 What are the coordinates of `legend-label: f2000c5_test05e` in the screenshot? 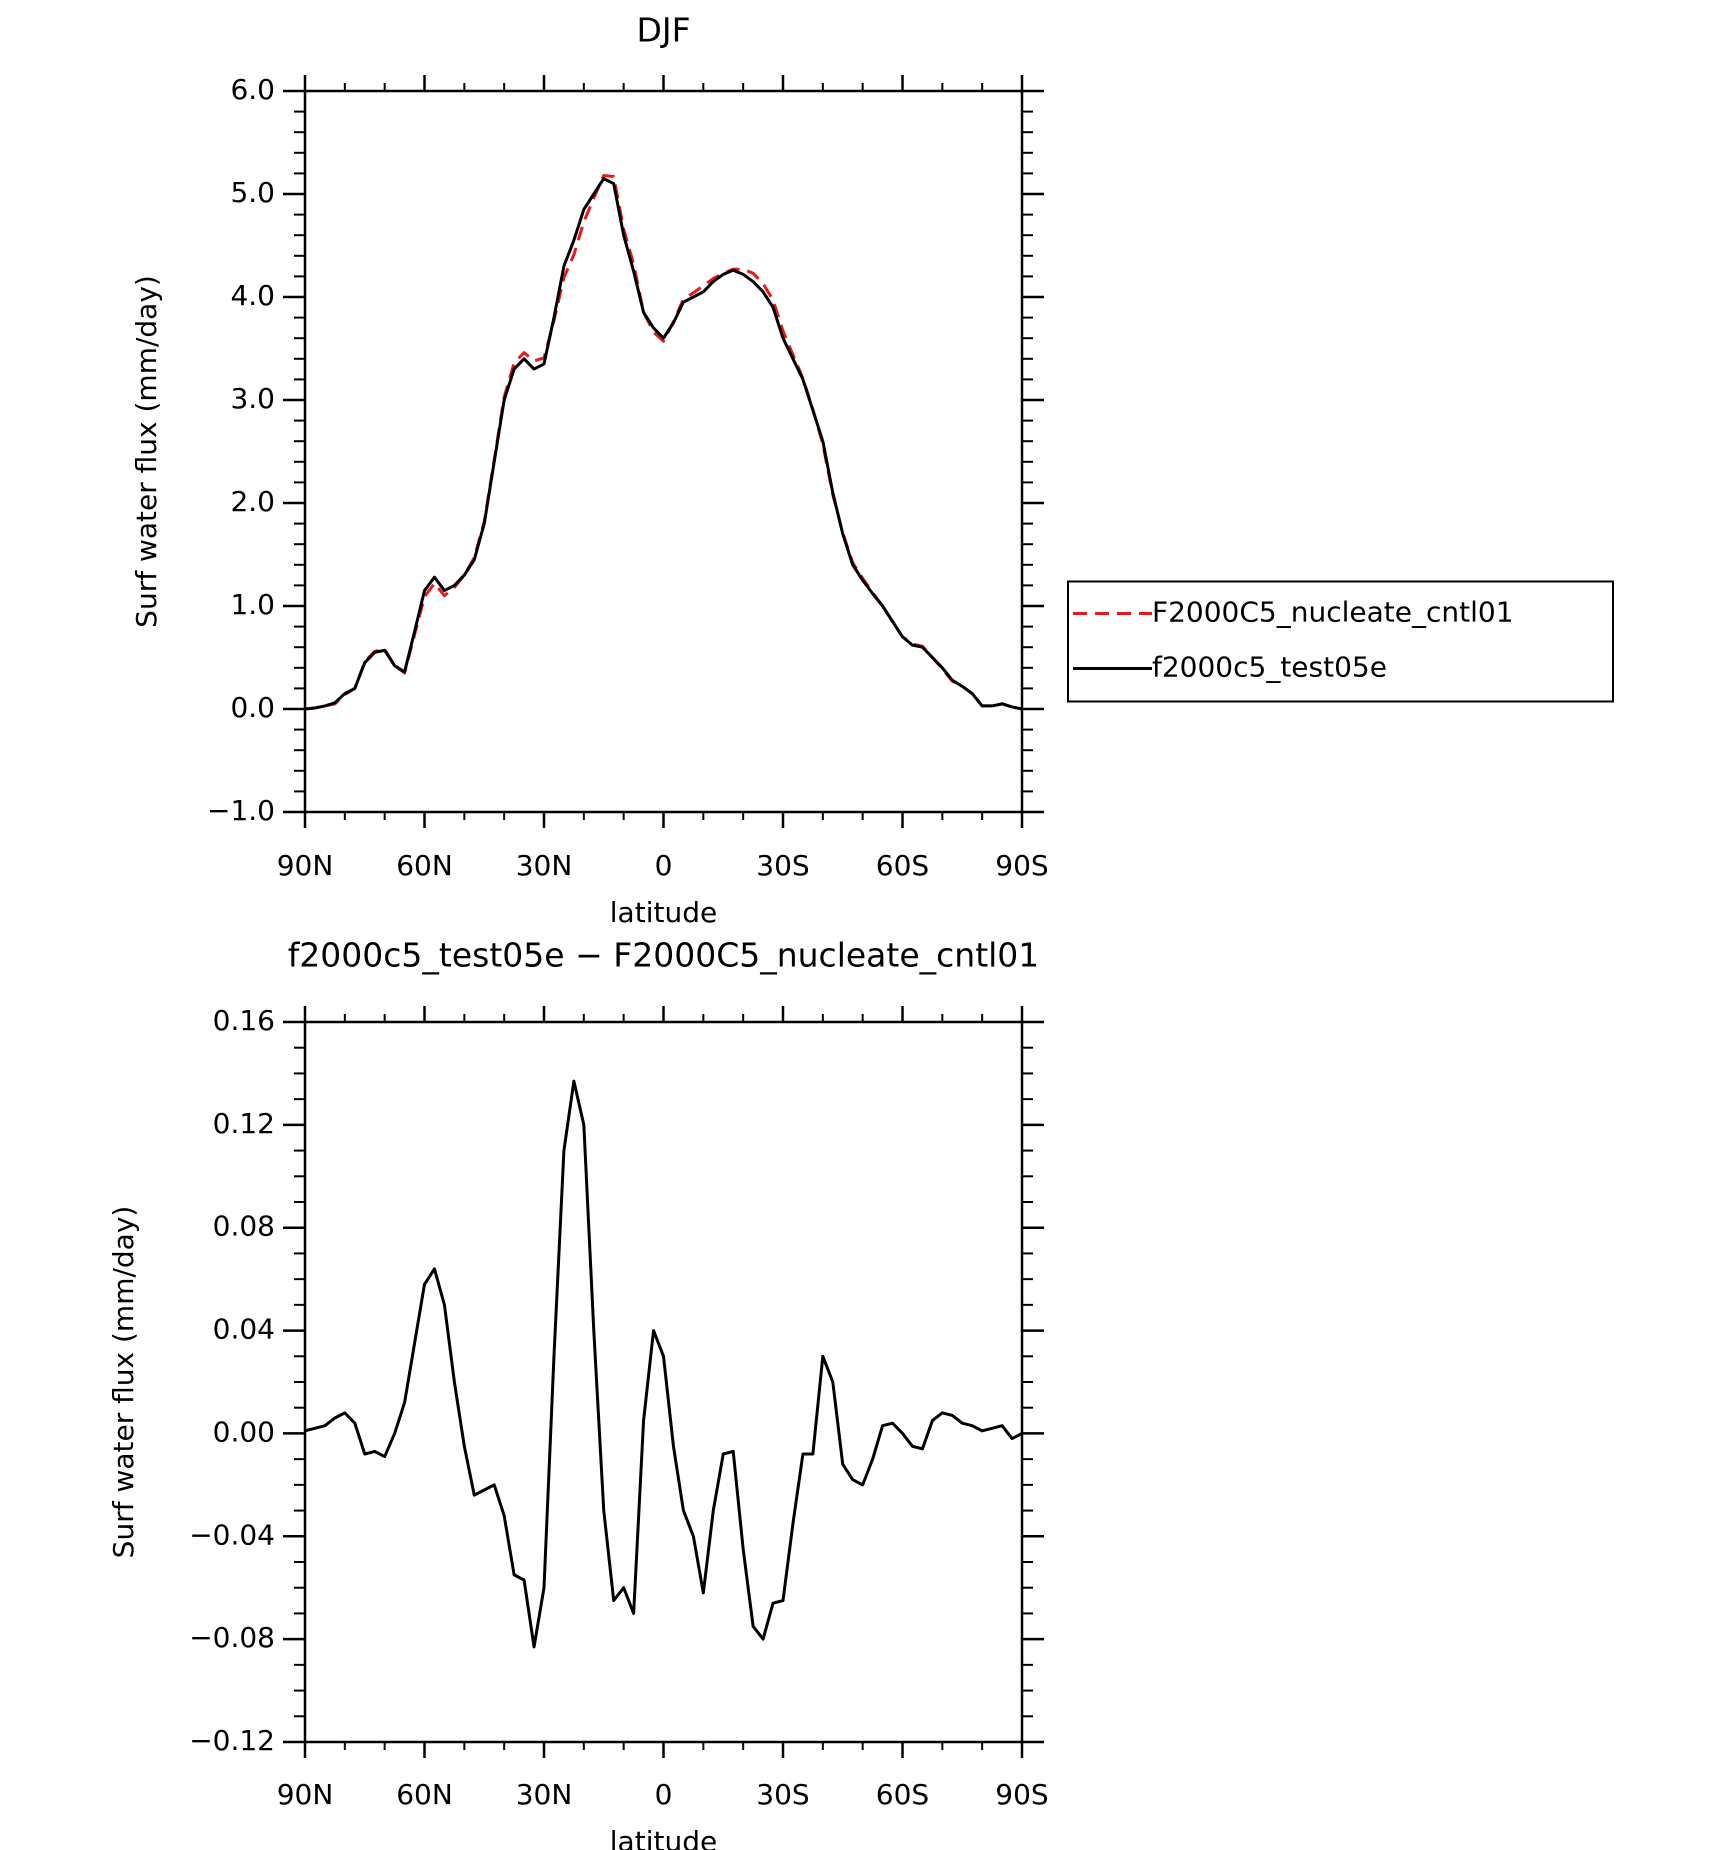 It's located at (1269, 667).